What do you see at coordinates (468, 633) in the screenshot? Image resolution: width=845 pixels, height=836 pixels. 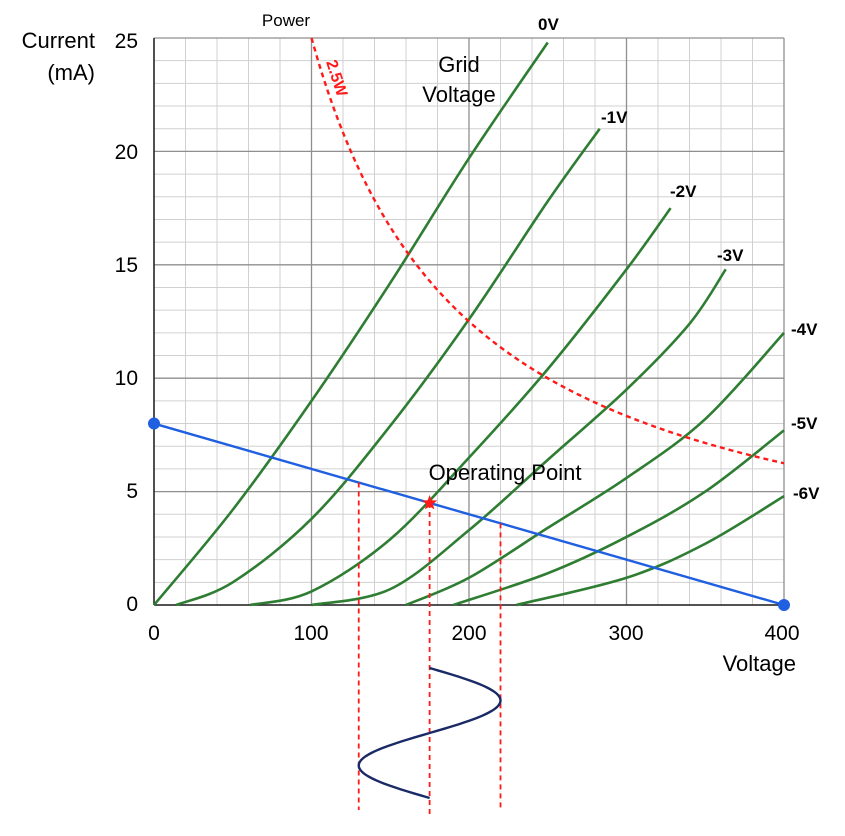 I see `x-tick-label: 200` at bounding box center [468, 633].